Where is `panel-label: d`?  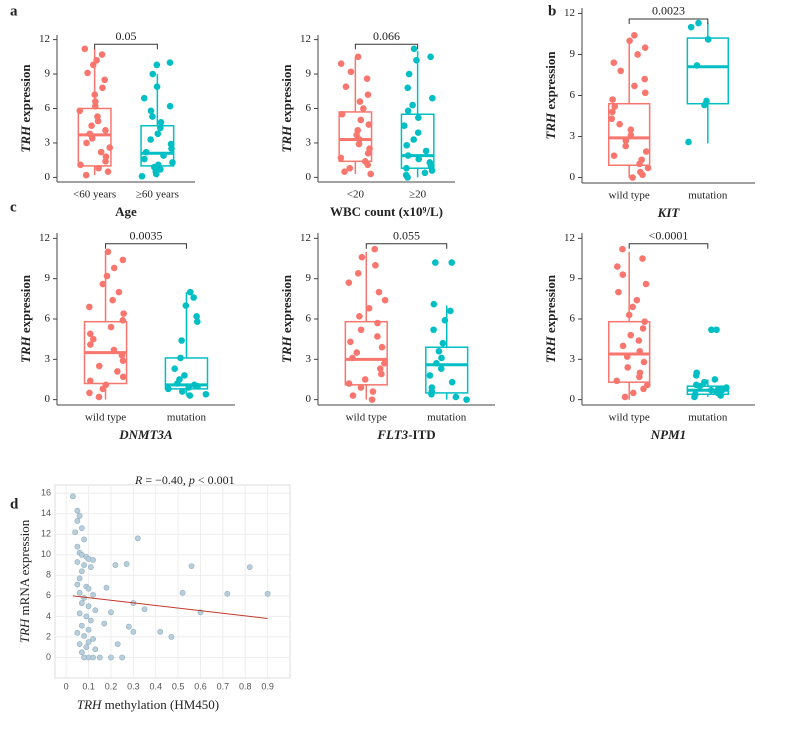 panel-label: d is located at coordinates (14, 504).